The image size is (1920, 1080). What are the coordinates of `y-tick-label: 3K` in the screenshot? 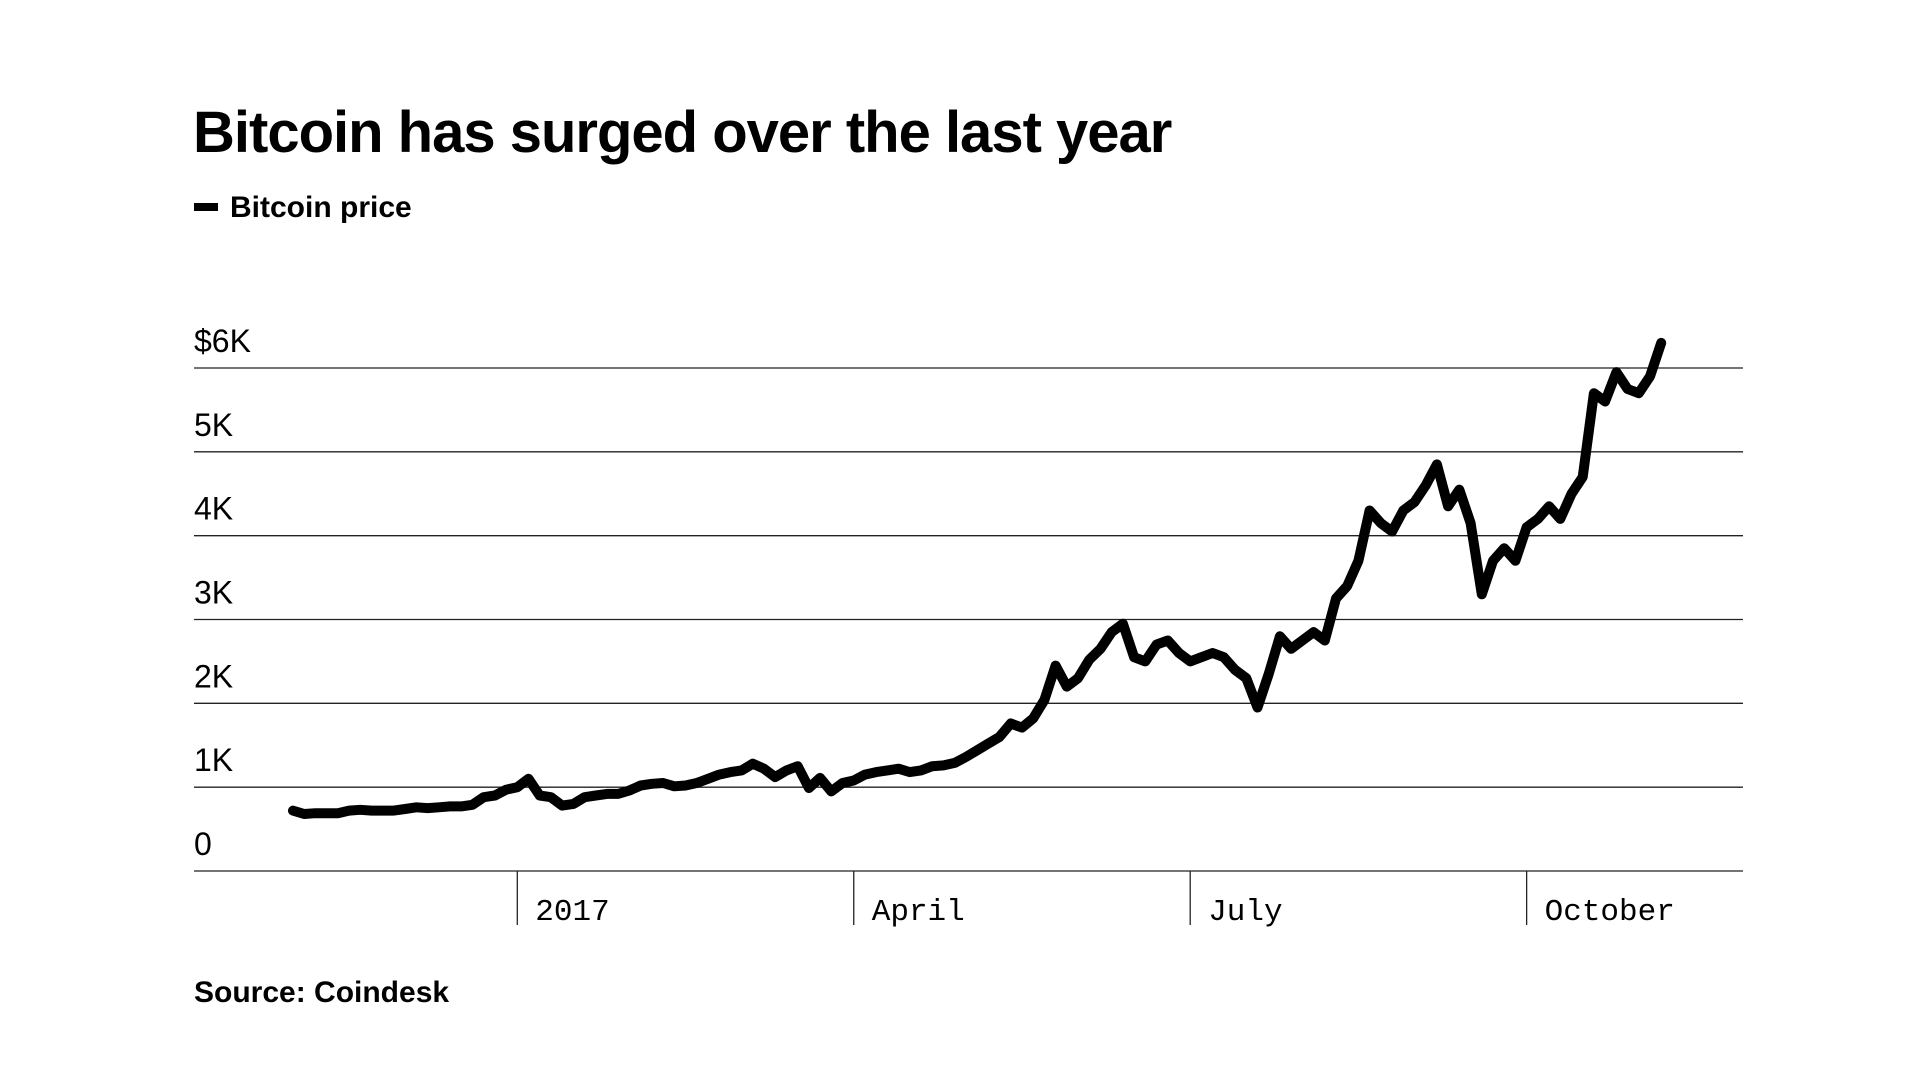 It's located at (213, 593).